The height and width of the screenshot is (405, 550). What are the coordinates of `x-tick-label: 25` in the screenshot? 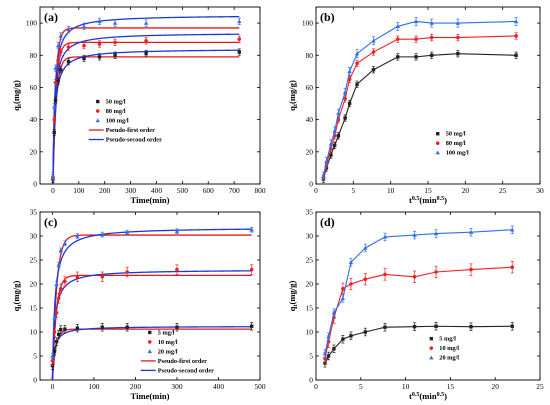 It's located at (503, 190).